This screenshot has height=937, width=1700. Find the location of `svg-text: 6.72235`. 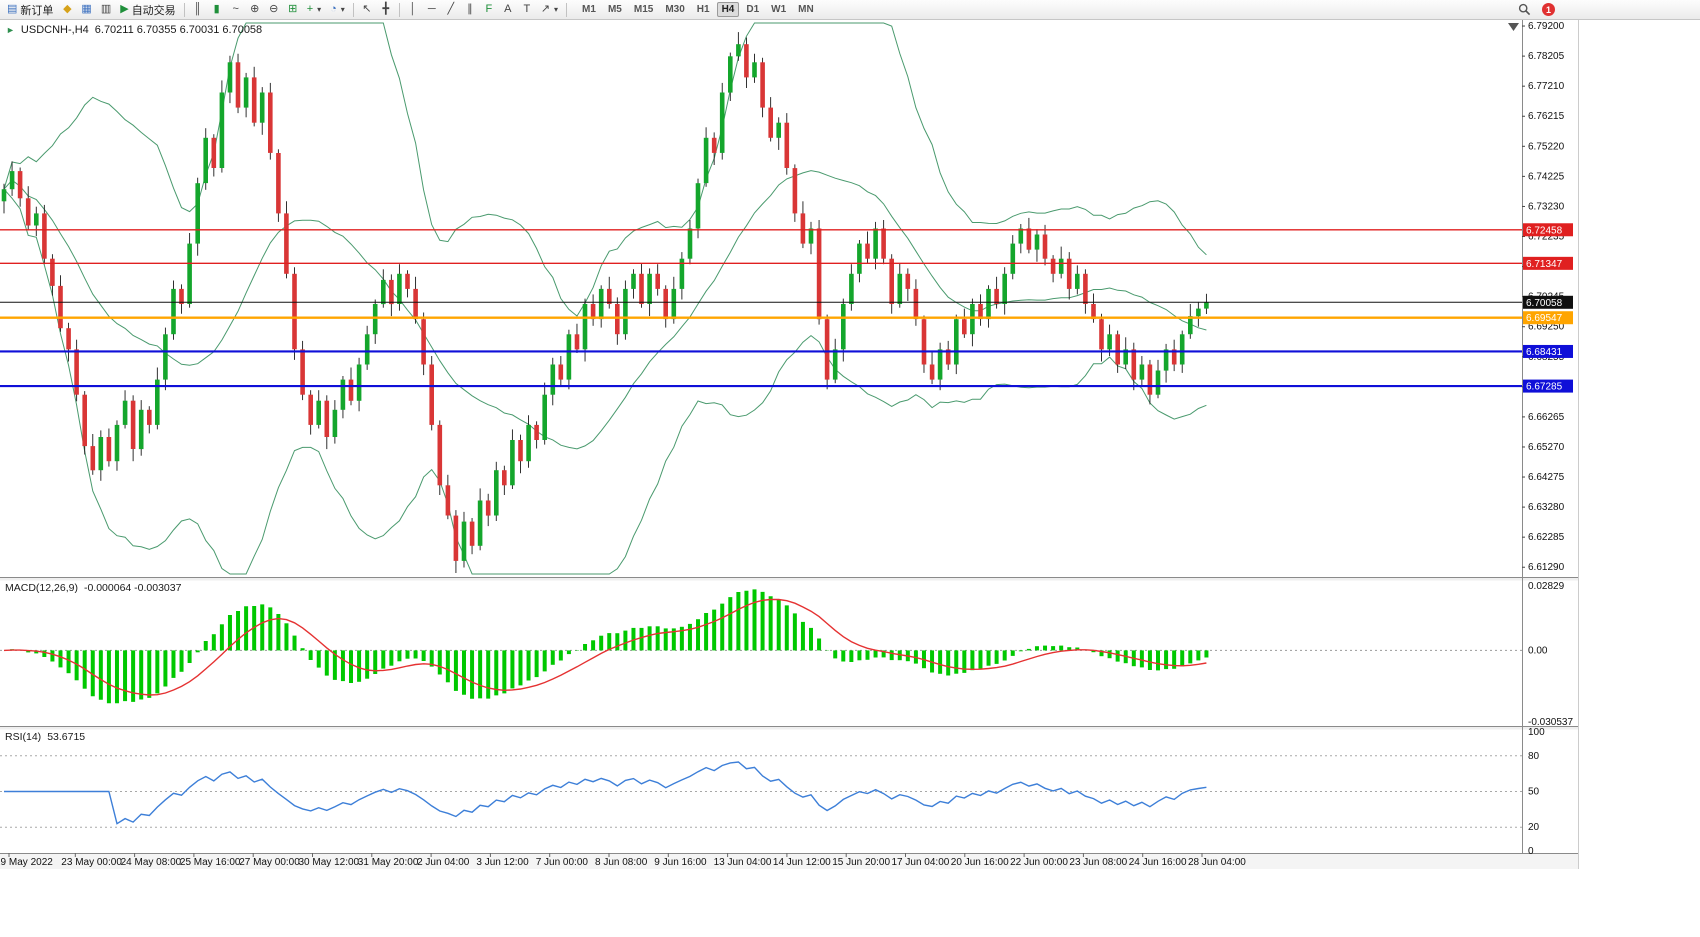

svg-text: 6.72235 is located at coordinates (1546, 237).